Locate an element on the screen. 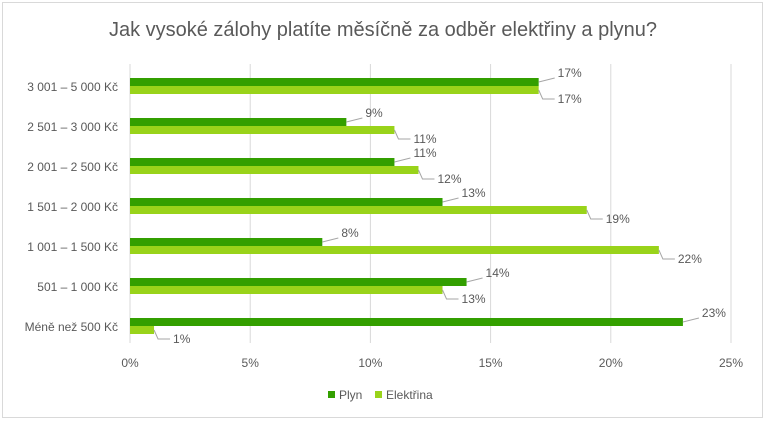 The height and width of the screenshot is (422, 767). y-tick-label: 2 501 – 3 000 Kč is located at coordinates (72, 127).